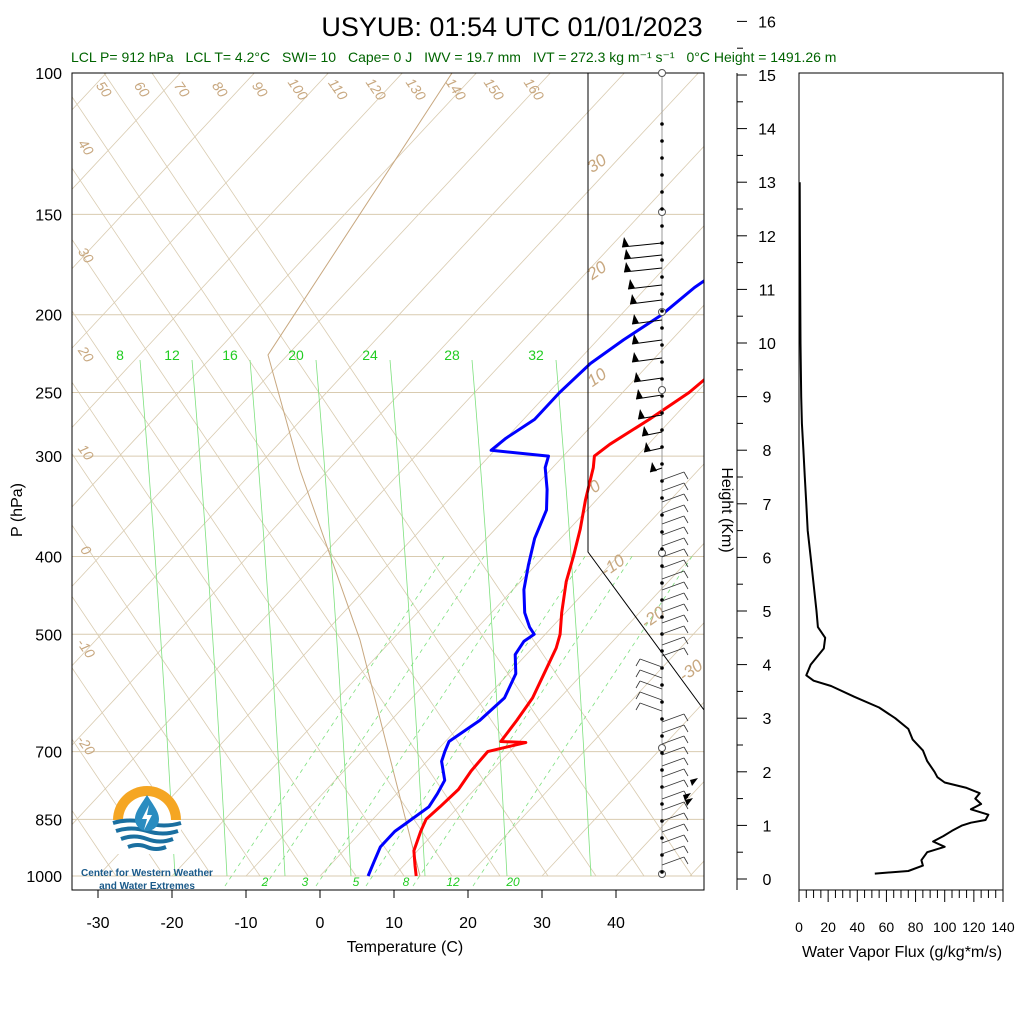 The image size is (1024, 1024). What do you see at coordinates (894, 528) in the screenshot?
I see `flux-profile` at bounding box center [894, 528].